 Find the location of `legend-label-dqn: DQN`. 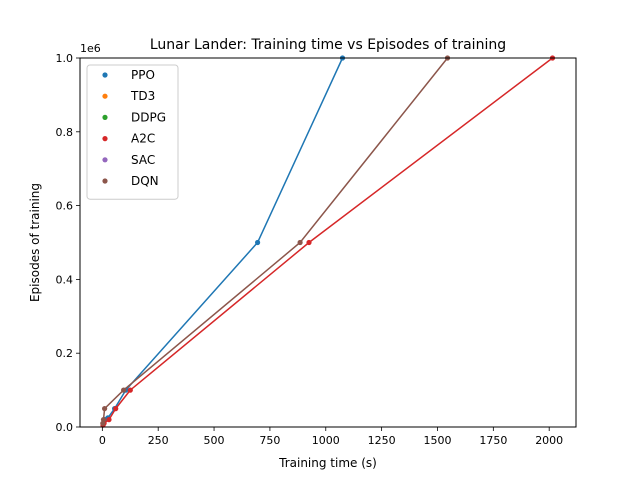

legend-label-dqn: DQN is located at coordinates (145, 181).